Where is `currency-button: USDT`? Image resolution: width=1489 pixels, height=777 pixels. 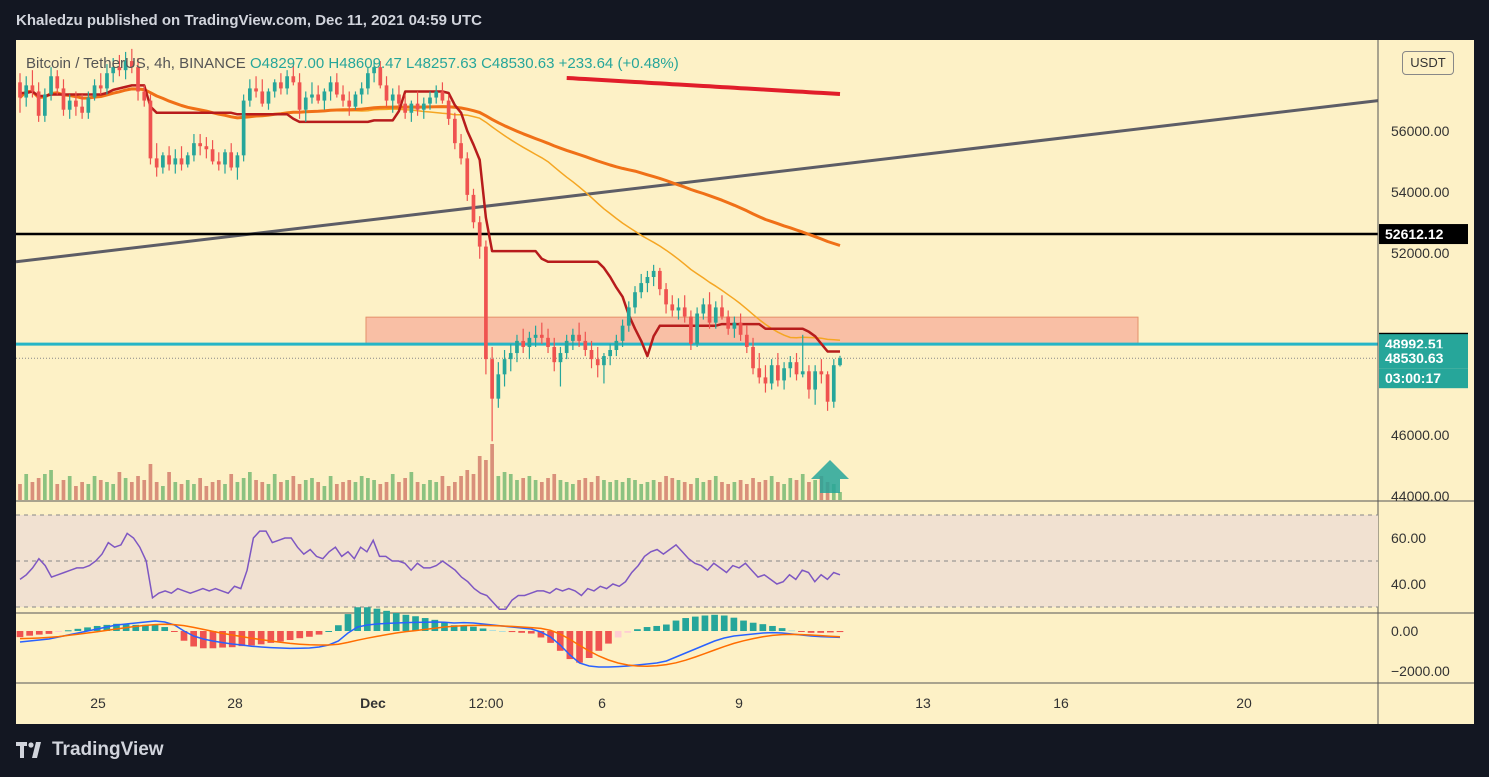 currency-button: USDT is located at coordinates (1428, 63).